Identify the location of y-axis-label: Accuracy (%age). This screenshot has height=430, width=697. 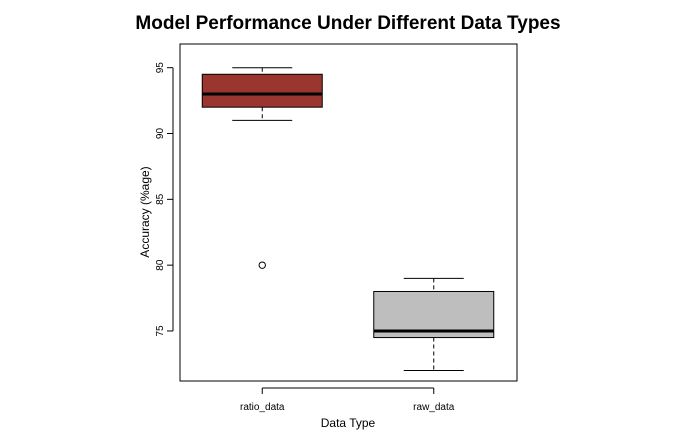
(145, 211).